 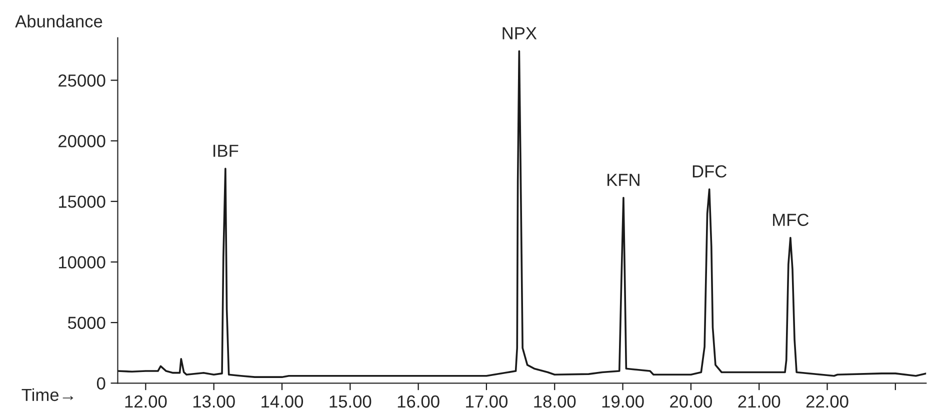 I want to click on y-tick-label: 25000, so click(x=82, y=80).